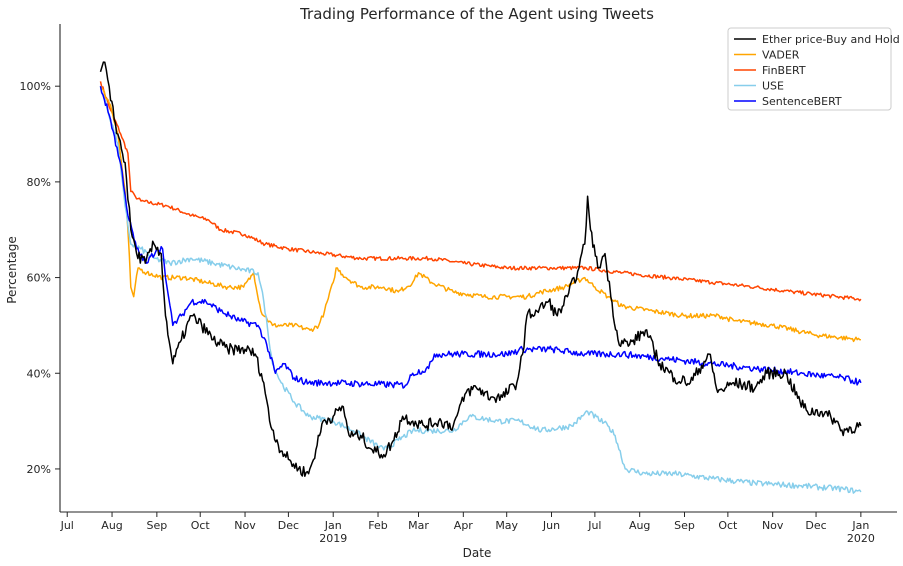  I want to click on x-tick-label: Mar, so click(418, 525).